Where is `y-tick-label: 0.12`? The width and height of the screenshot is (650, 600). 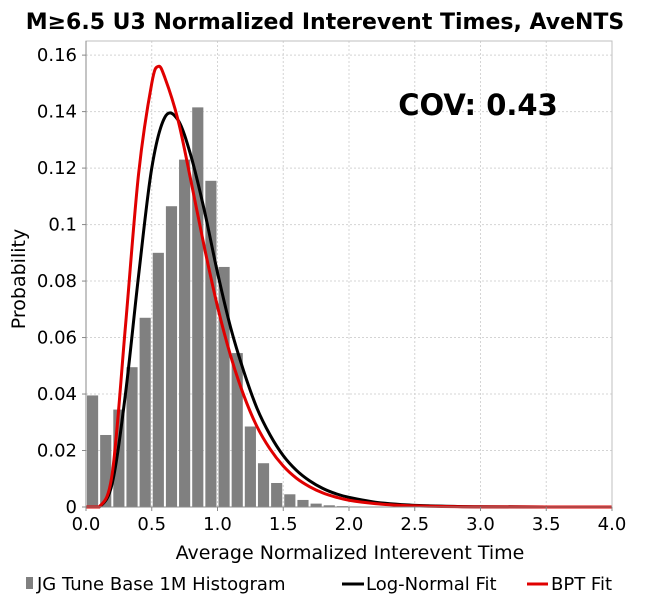 y-tick-label: 0.12 is located at coordinates (57, 168).